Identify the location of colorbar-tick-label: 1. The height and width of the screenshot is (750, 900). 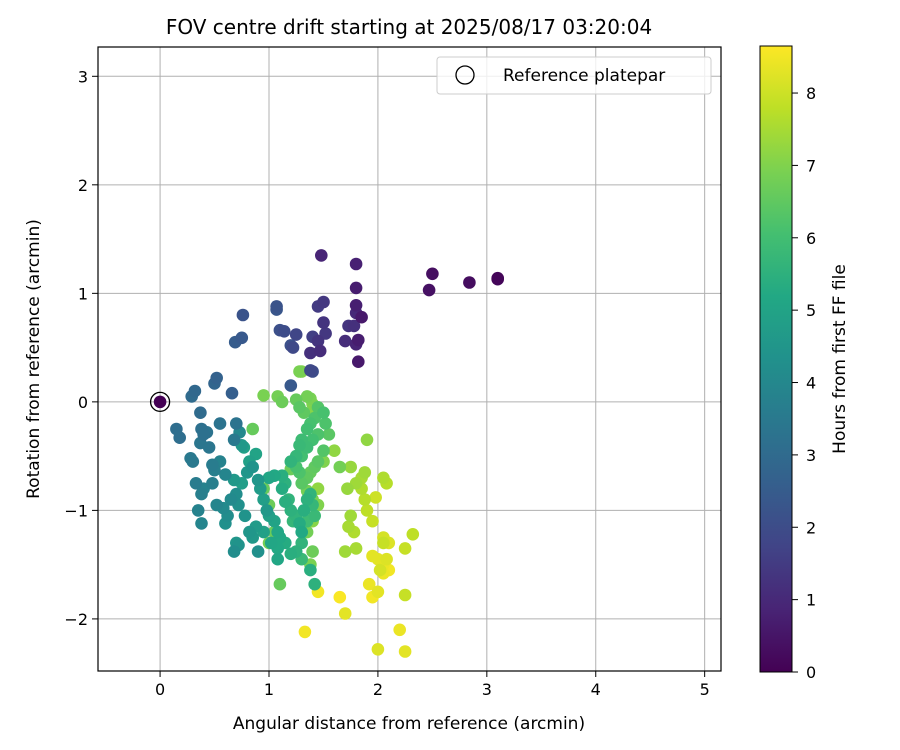
(811, 600).